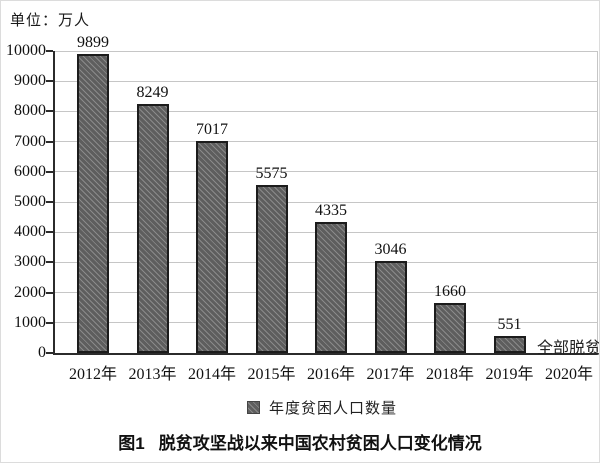 The width and height of the screenshot is (600, 463). What do you see at coordinates (212, 130) in the screenshot?
I see `bar-value-label: 7017` at bounding box center [212, 130].